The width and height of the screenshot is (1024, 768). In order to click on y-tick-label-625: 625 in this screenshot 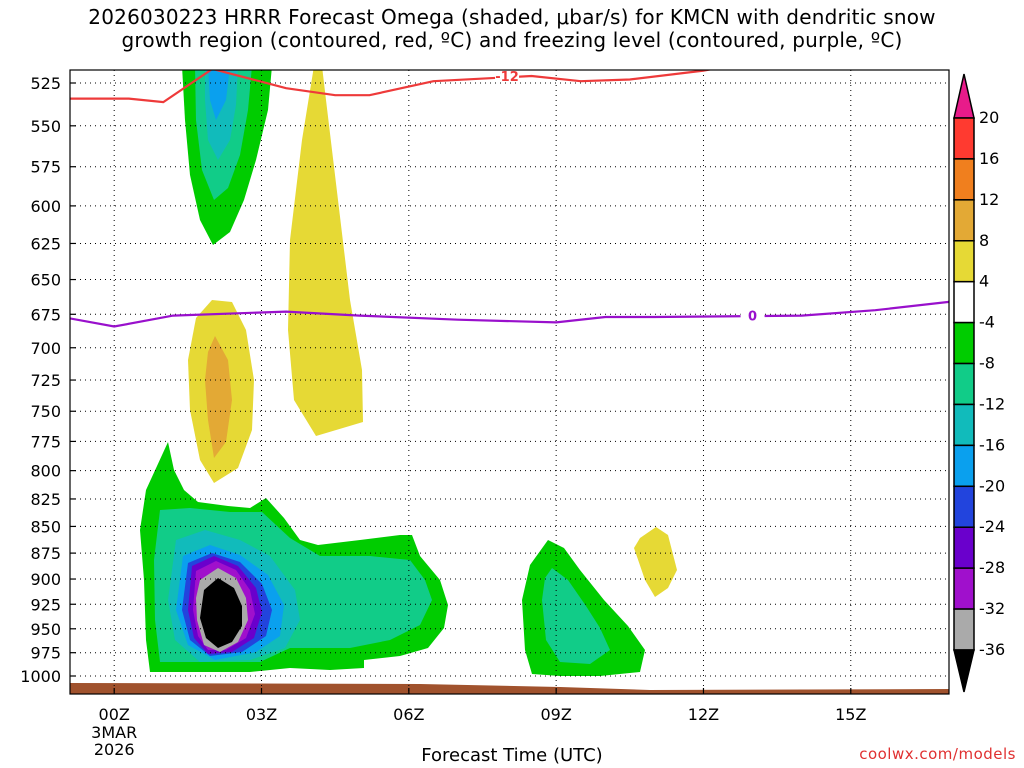, I will do `click(45, 243)`.